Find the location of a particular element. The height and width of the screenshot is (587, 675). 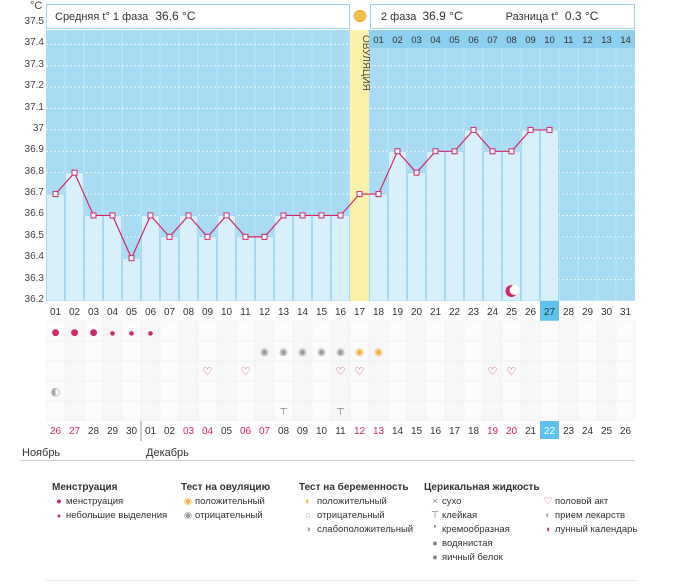

calendar-date: 21 is located at coordinates (531, 431).